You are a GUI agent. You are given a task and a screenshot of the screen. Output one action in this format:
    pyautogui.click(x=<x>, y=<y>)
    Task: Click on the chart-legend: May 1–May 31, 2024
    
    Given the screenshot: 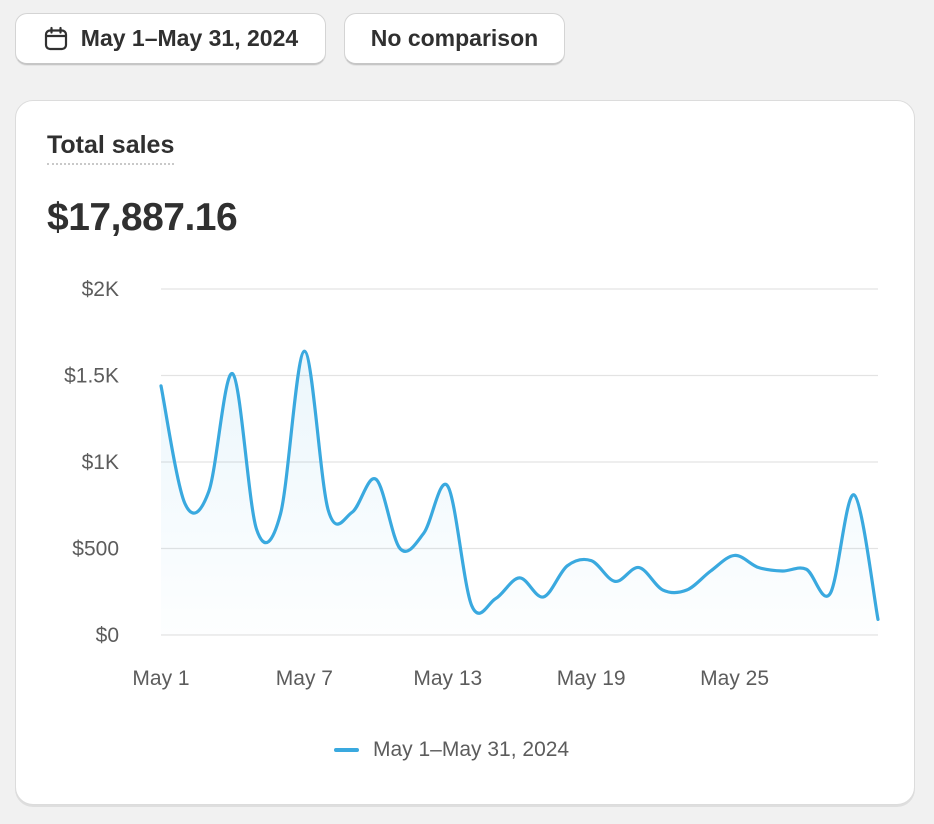 What is the action you would take?
    pyautogui.click(x=451, y=750)
    